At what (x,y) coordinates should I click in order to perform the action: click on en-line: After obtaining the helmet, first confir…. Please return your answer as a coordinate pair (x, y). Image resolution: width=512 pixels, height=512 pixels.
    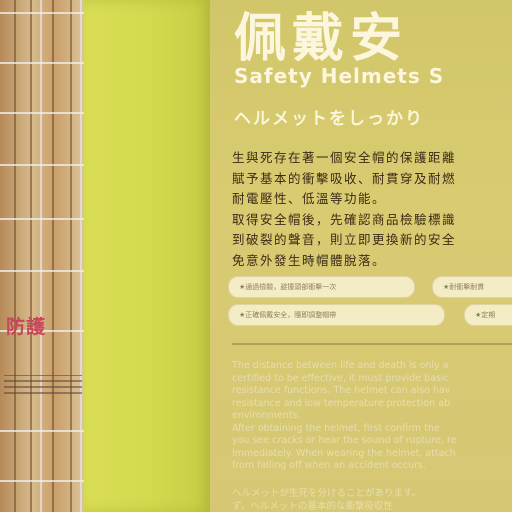
    Looking at the image, I should click on (336, 428).